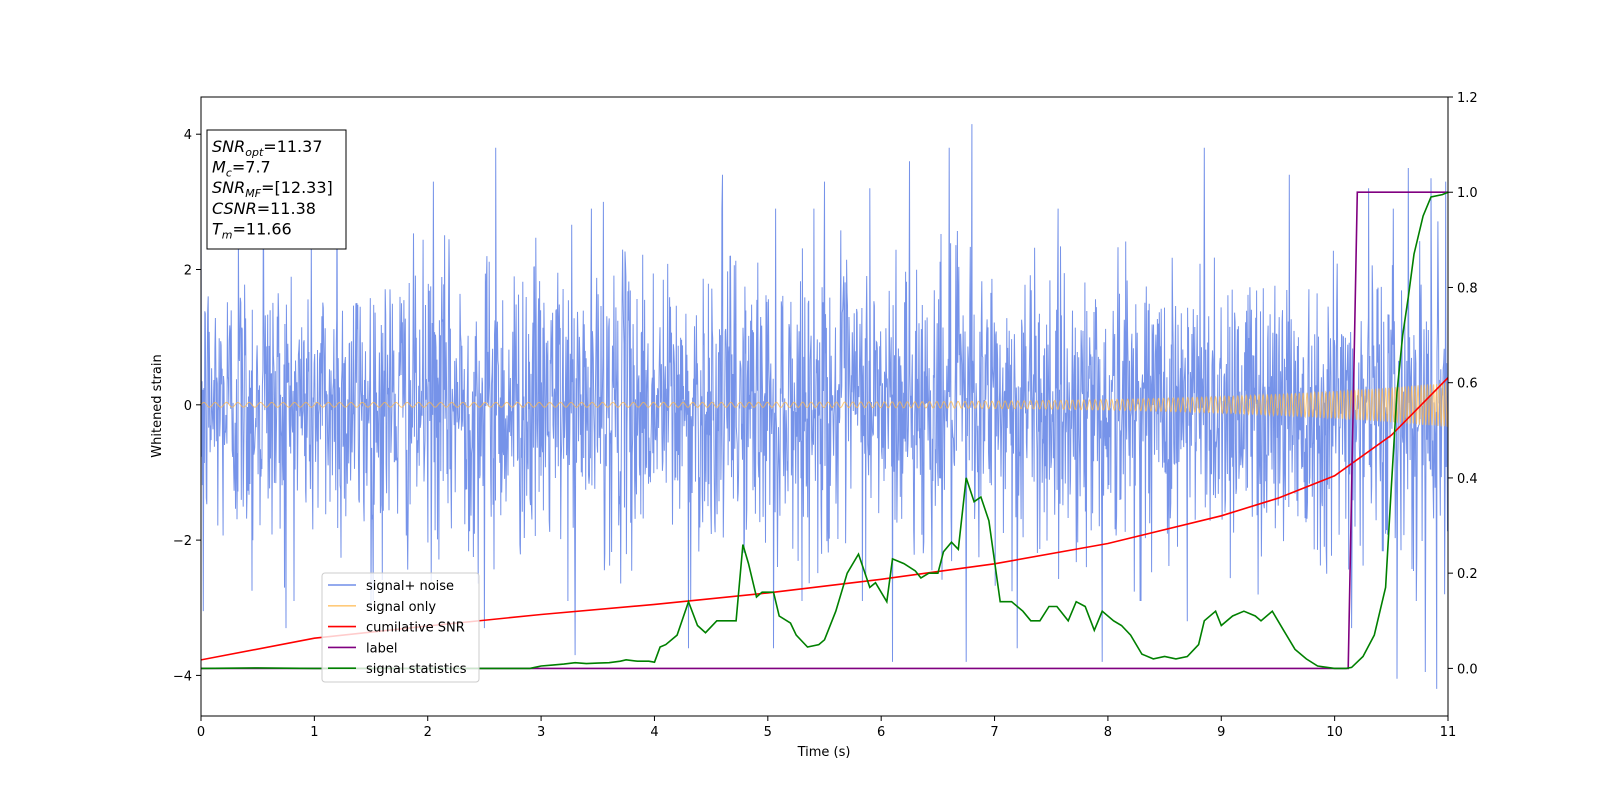 This screenshot has width=1600, height=804. I want to click on x-tick-label: 9, so click(1221, 732).